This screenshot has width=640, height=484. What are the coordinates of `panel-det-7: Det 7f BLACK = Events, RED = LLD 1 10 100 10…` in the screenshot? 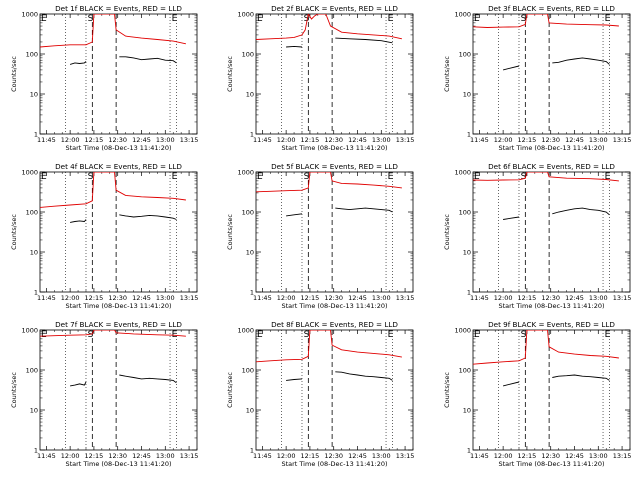 It's located at (104, 394).